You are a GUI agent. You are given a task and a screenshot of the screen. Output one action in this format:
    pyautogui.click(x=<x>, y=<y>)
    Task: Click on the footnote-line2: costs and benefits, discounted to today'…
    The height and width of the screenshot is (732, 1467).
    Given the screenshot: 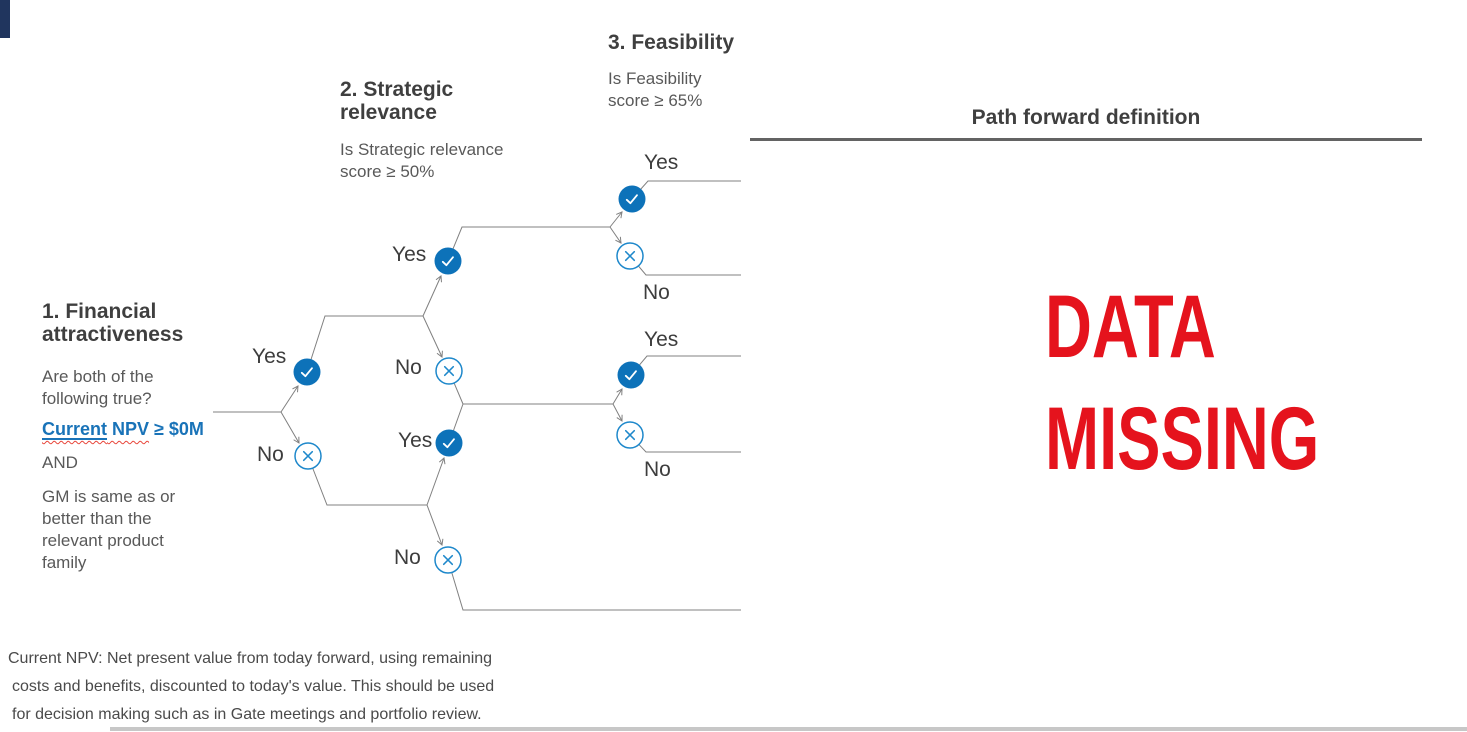 What is the action you would take?
    pyautogui.click(x=253, y=686)
    